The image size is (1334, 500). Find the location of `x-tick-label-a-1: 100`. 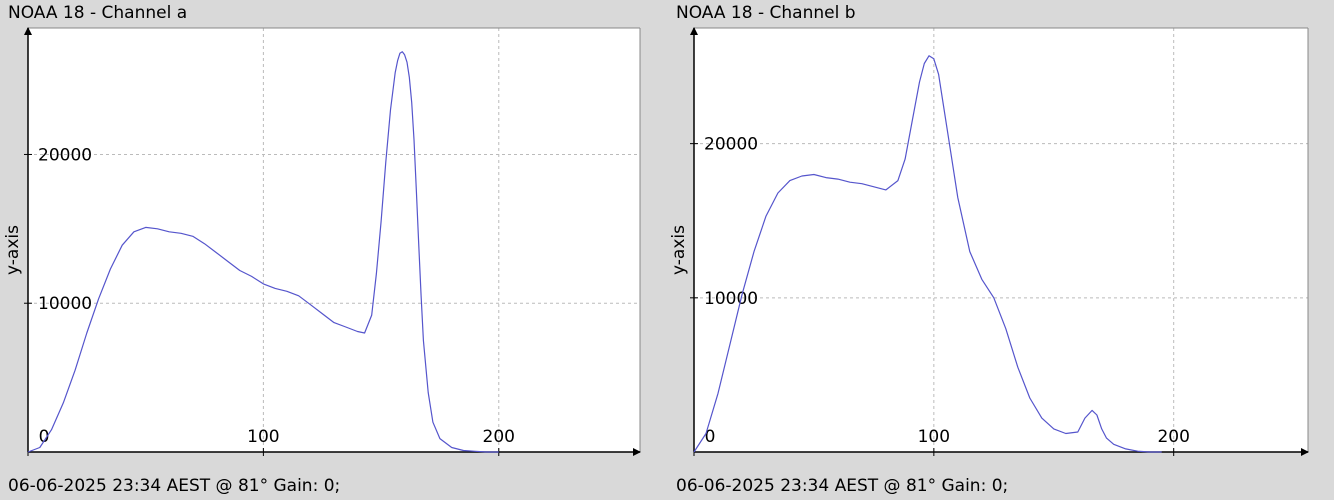

x-tick-label-a-1: 100 is located at coordinates (263, 437).